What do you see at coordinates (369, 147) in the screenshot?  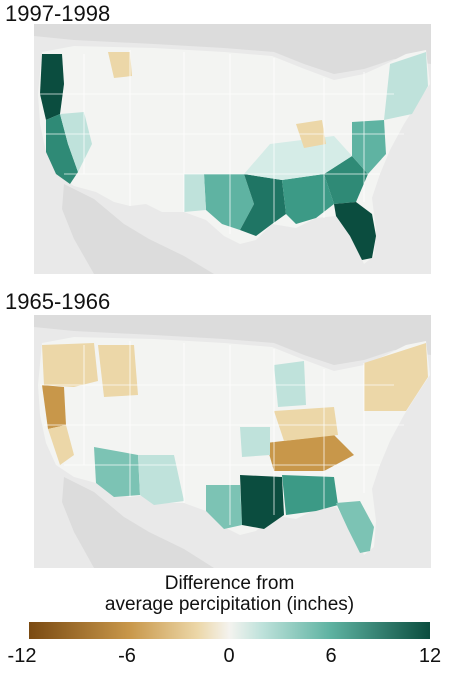 I see `region-carolinas-wet` at bounding box center [369, 147].